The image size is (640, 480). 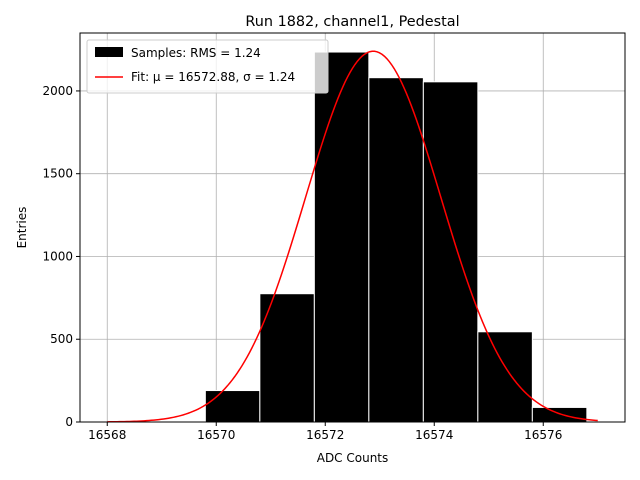 What do you see at coordinates (57, 256) in the screenshot?
I see `y-tick-label: 1000` at bounding box center [57, 256].